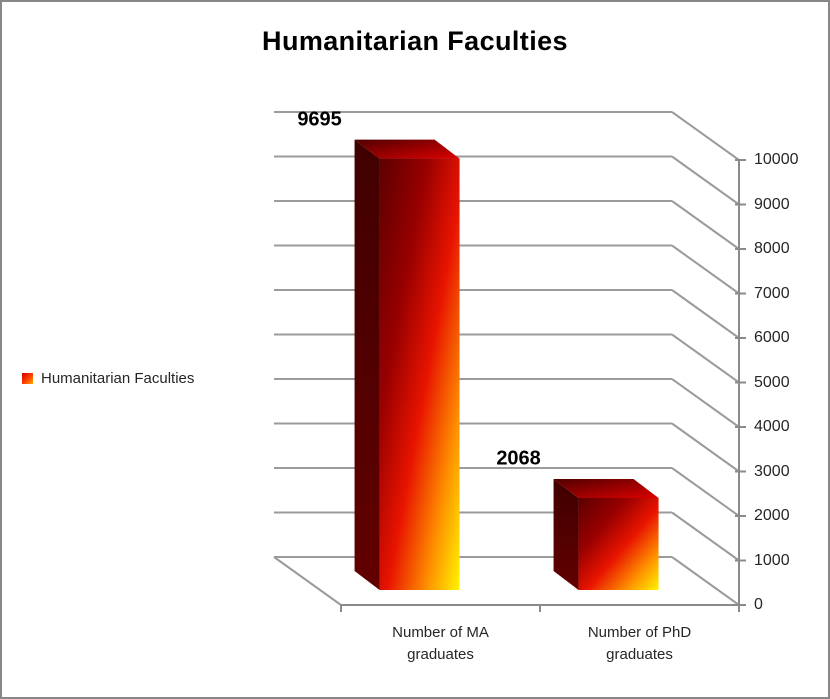 The width and height of the screenshot is (830, 699). I want to click on y-axis-tick-label: 6000, so click(772, 337).